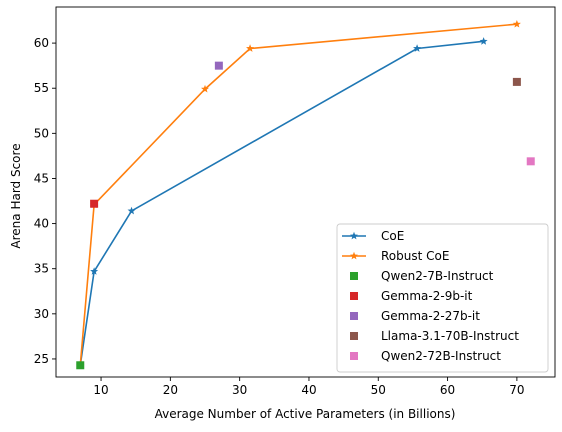  Describe the element at coordinates (170, 390) in the screenshot. I see `x-tick-label: 20` at that location.